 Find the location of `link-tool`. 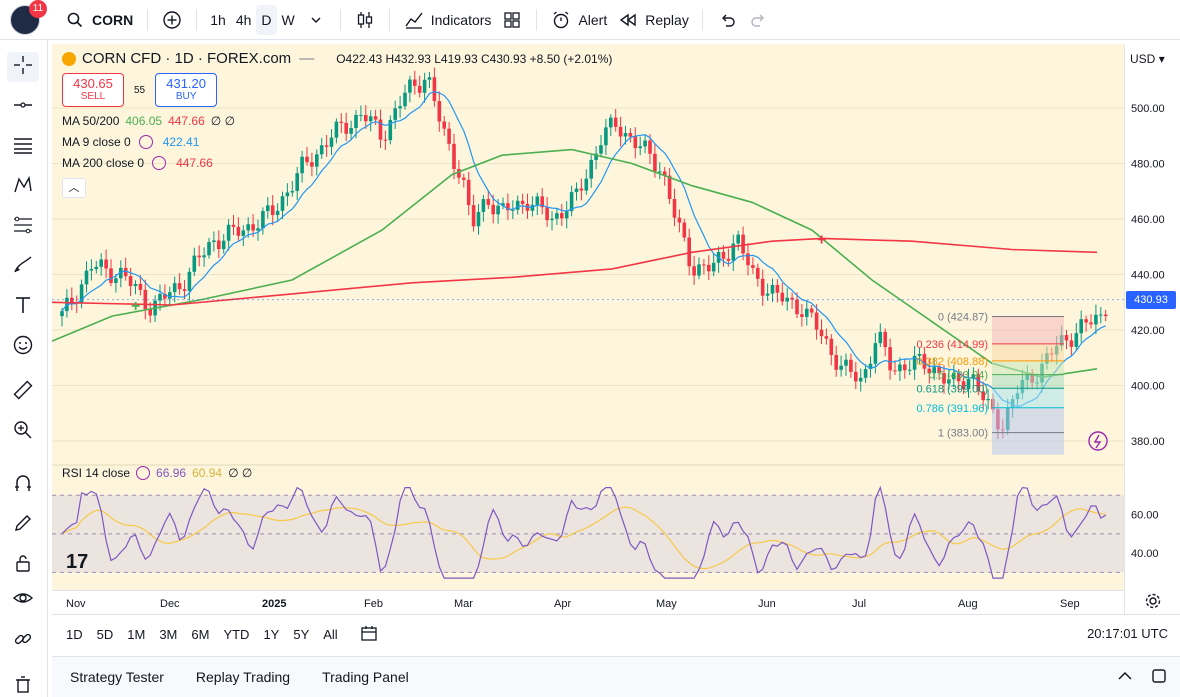

link-tool is located at coordinates (23, 641).